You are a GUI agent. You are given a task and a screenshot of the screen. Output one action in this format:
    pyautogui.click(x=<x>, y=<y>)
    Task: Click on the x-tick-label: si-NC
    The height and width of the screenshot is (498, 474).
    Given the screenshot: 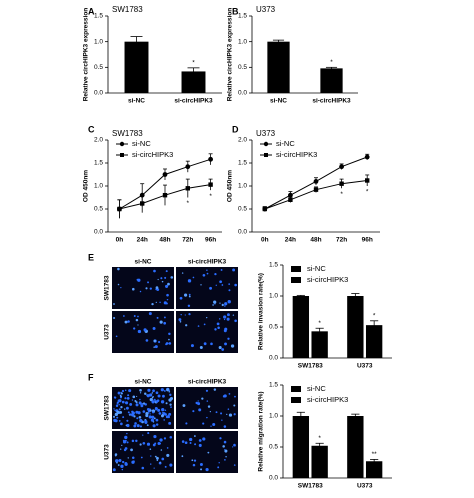 What is the action you would take?
    pyautogui.click(x=278, y=101)
    